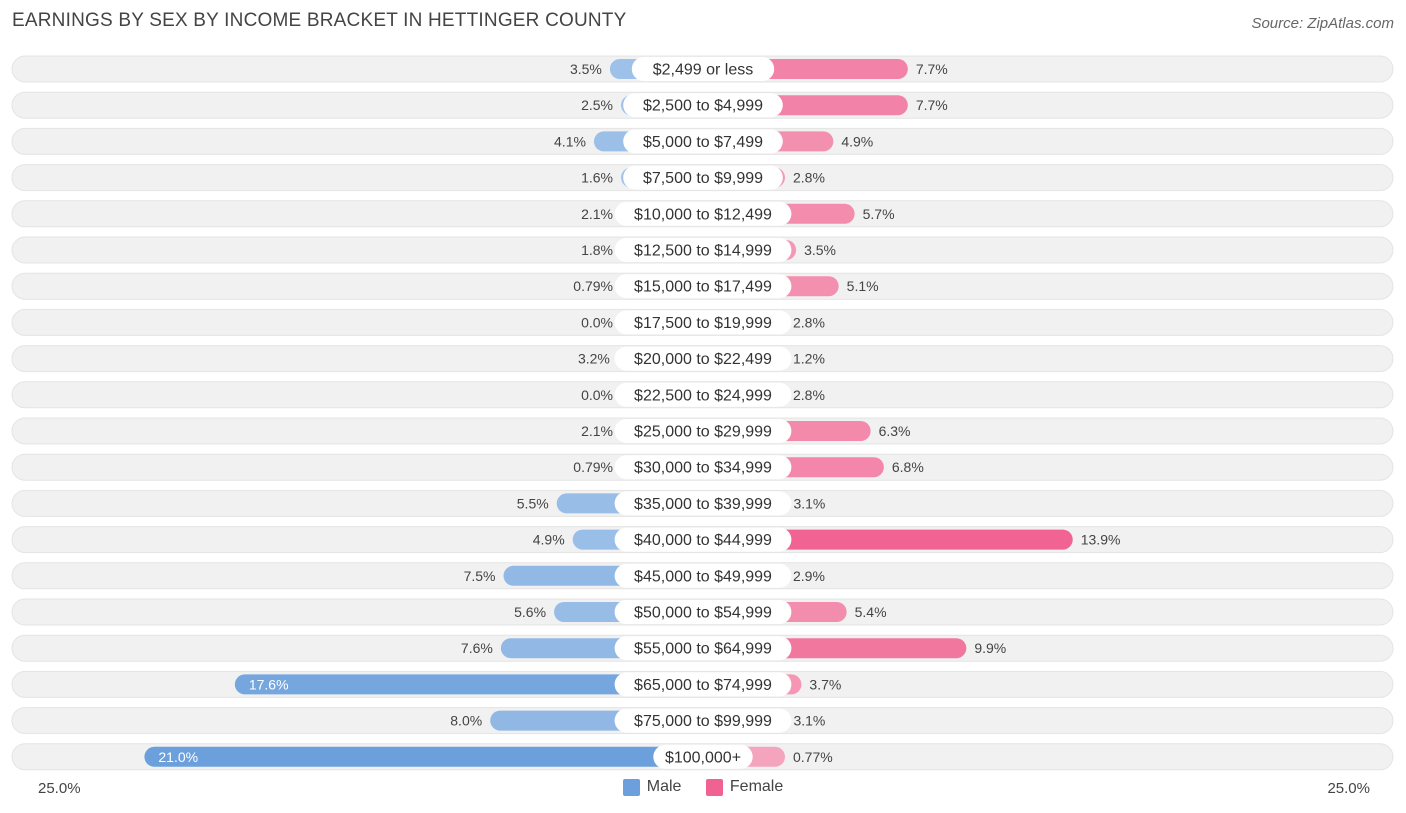  What do you see at coordinates (809, 576) in the screenshot?
I see `female-value-label: 2.9%` at bounding box center [809, 576].